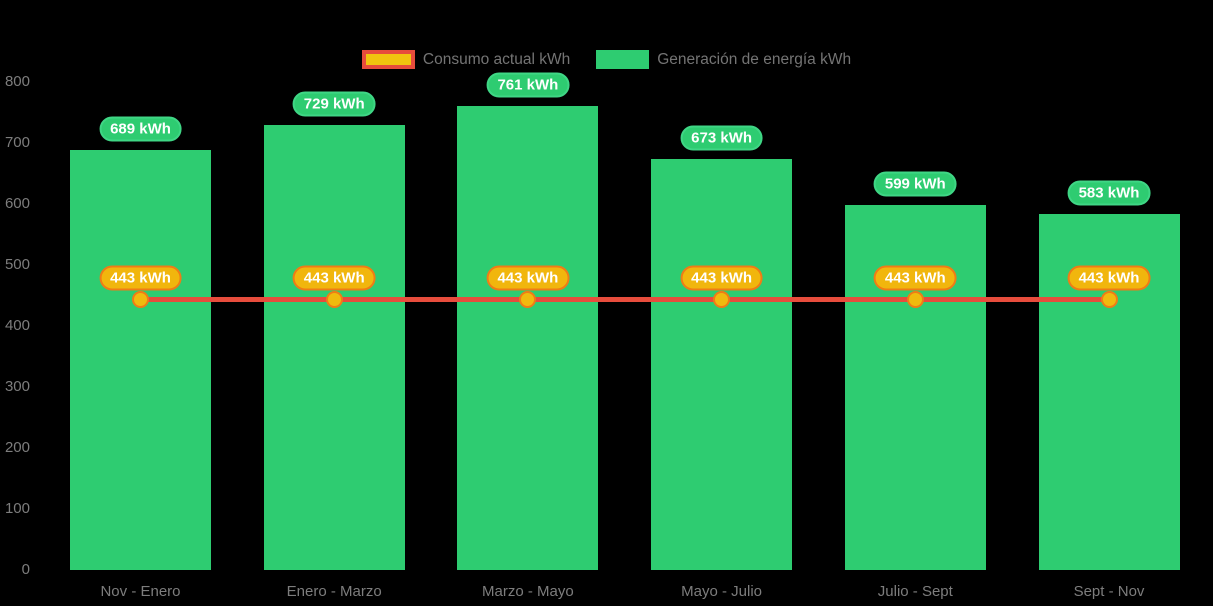 The image size is (1213, 606). I want to click on legend-label: Generación de energía kWh, so click(754, 59).